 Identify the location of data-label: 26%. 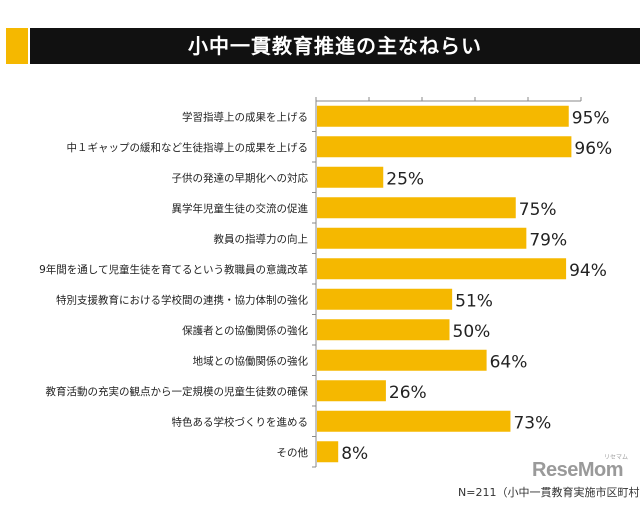
(408, 393).